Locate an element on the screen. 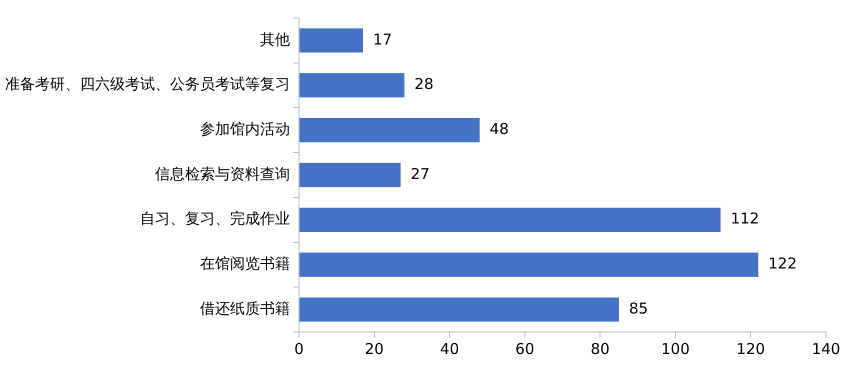 The width and height of the screenshot is (866, 372). data-label: 28 is located at coordinates (424, 84).